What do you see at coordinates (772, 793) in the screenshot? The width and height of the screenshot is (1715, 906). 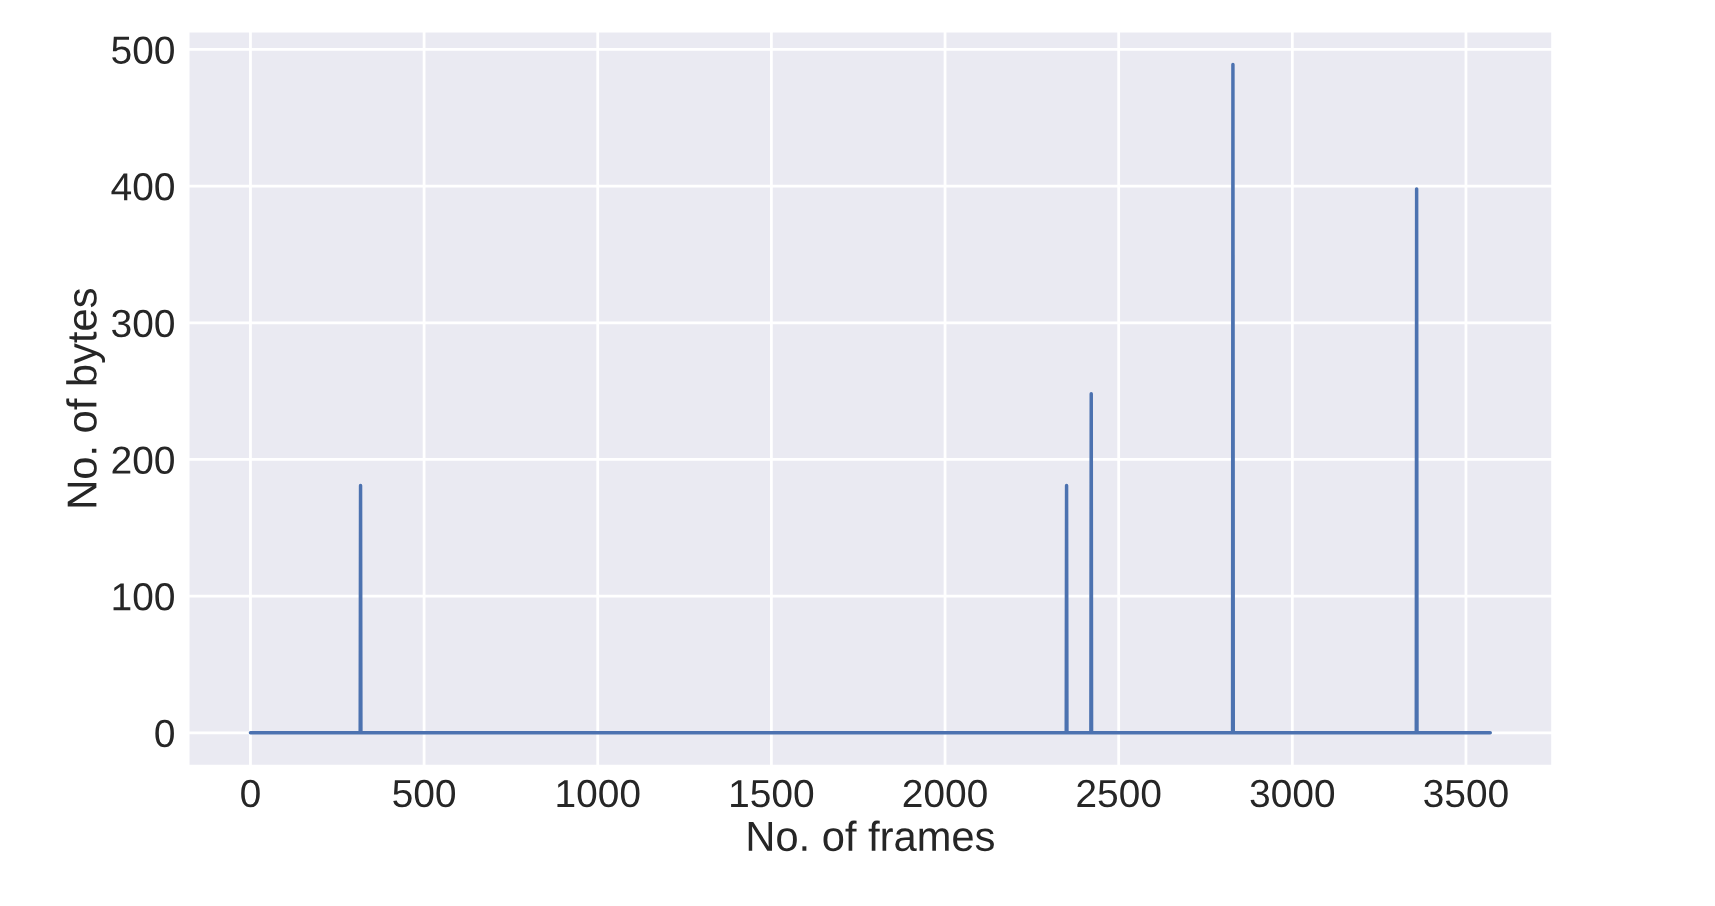 I see `x-tick-label: 1500` at bounding box center [772, 793].